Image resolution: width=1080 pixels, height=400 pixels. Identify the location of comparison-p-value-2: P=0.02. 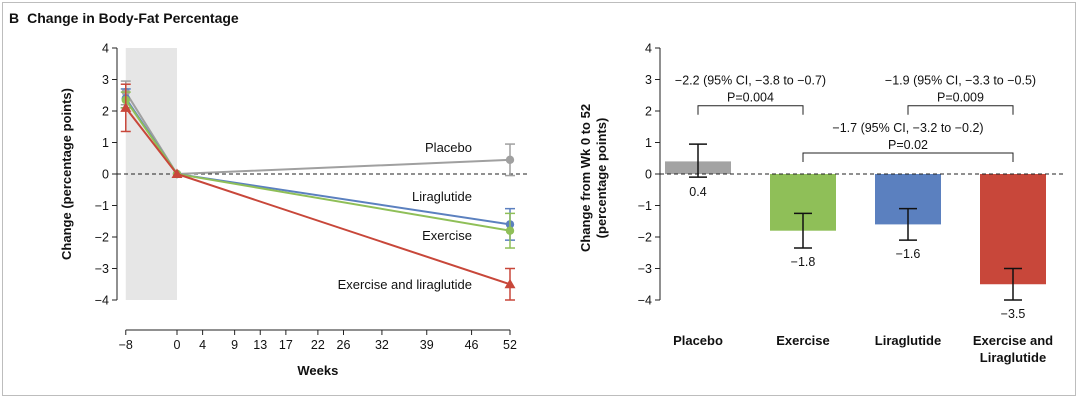
(908, 145).